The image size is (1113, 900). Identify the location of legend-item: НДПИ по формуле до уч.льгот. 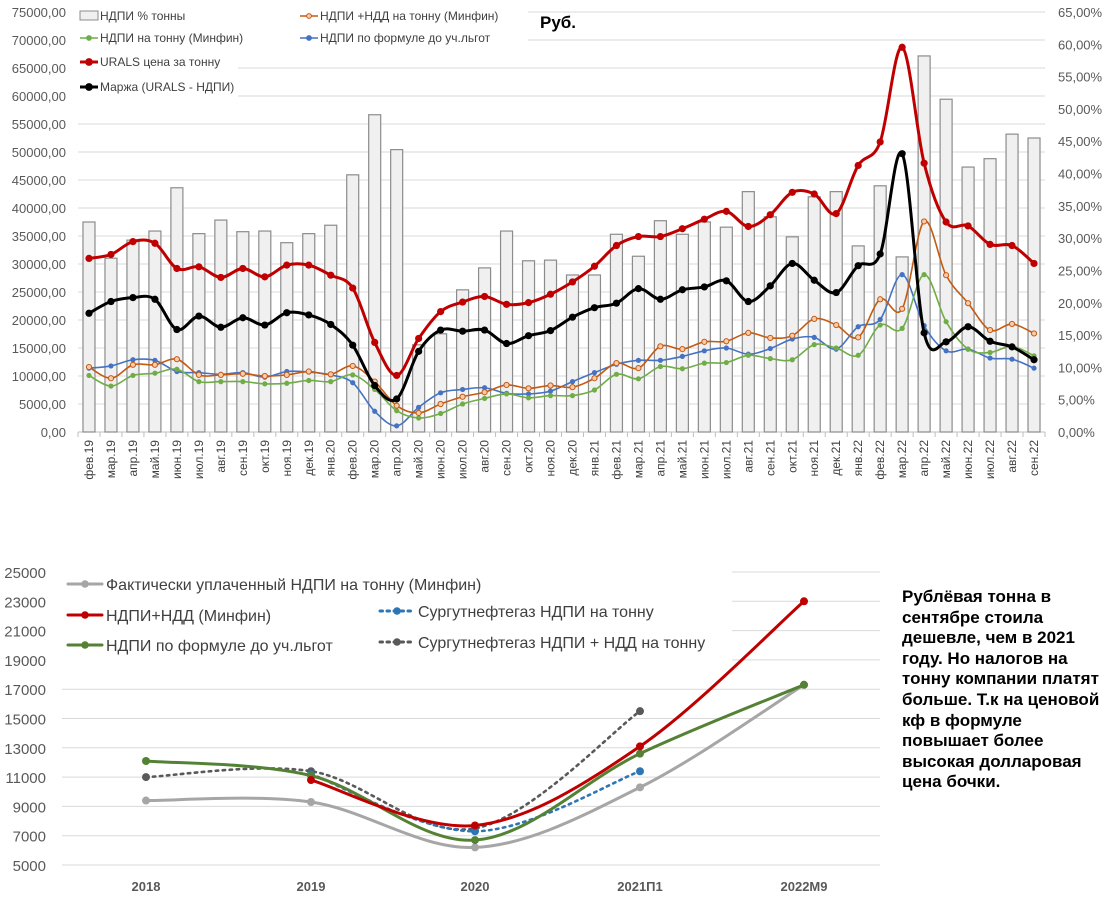
(199, 646).